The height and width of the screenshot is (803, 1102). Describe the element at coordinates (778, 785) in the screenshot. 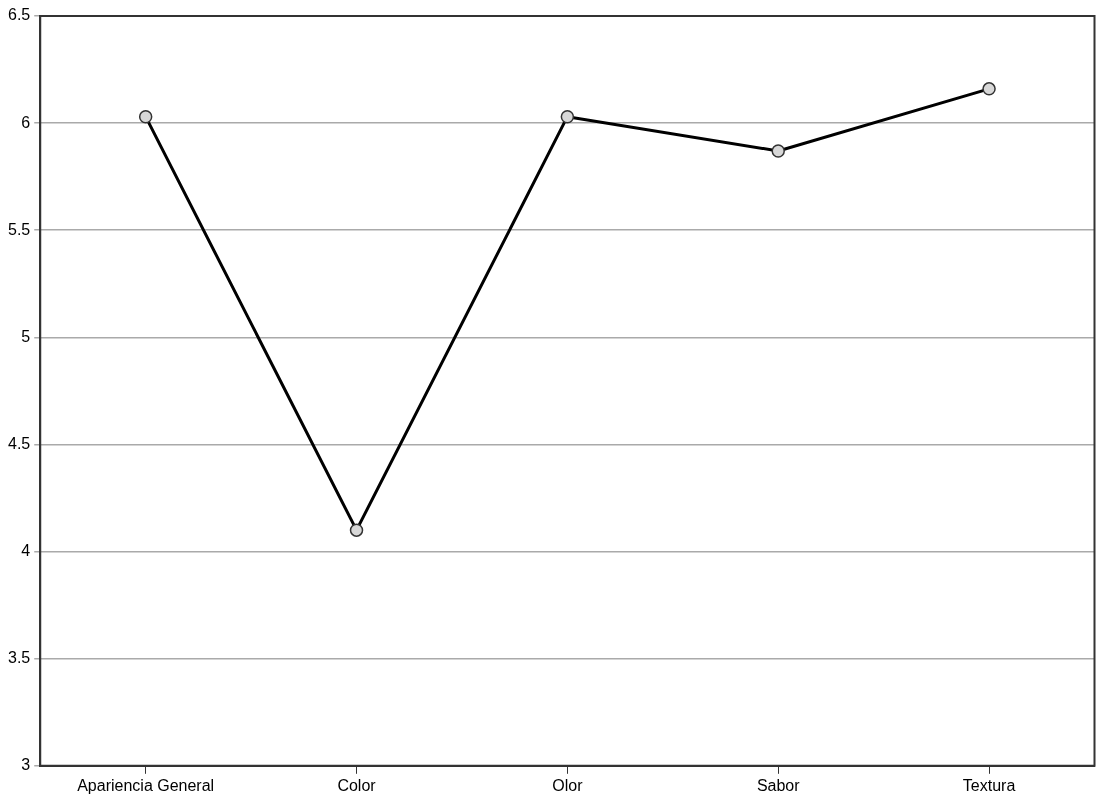

I see `x-tick-label: Sabor` at that location.